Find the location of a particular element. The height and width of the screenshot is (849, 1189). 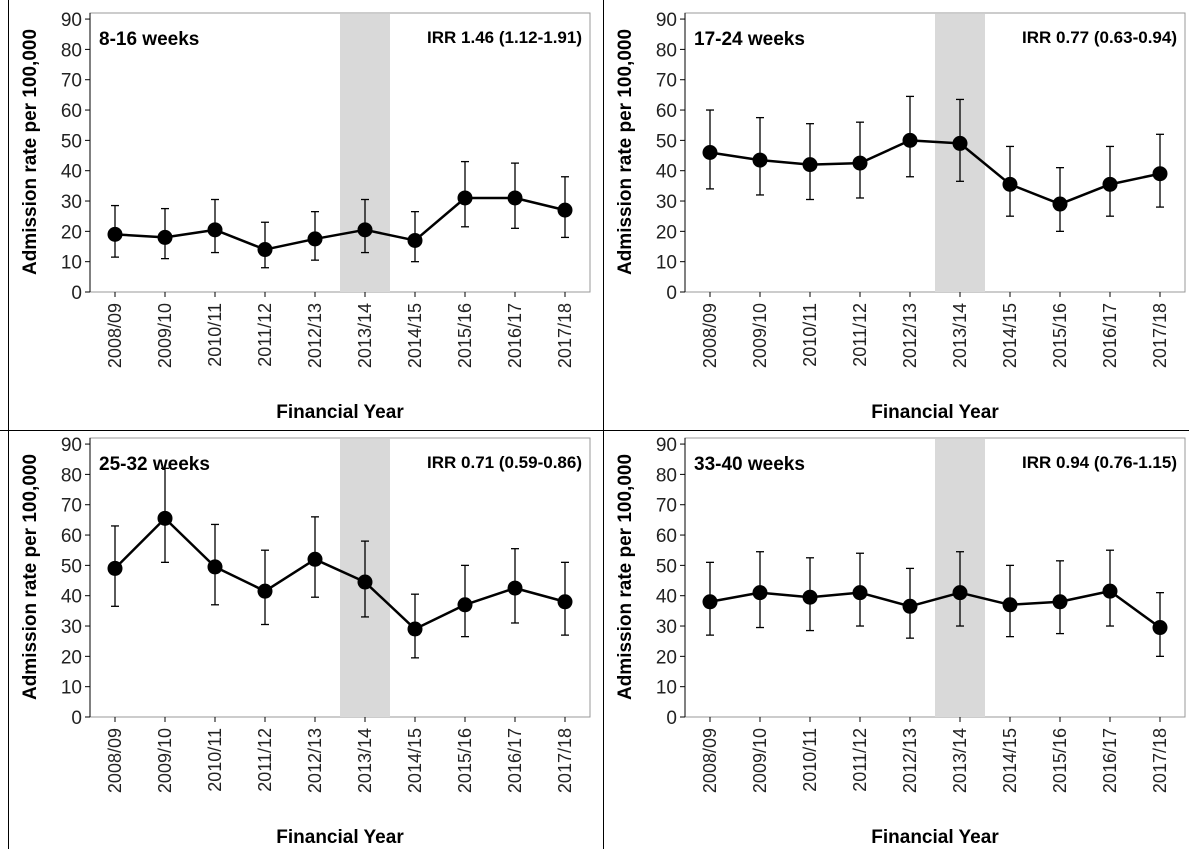

panel-title: 17-24 weeks is located at coordinates (749, 39).